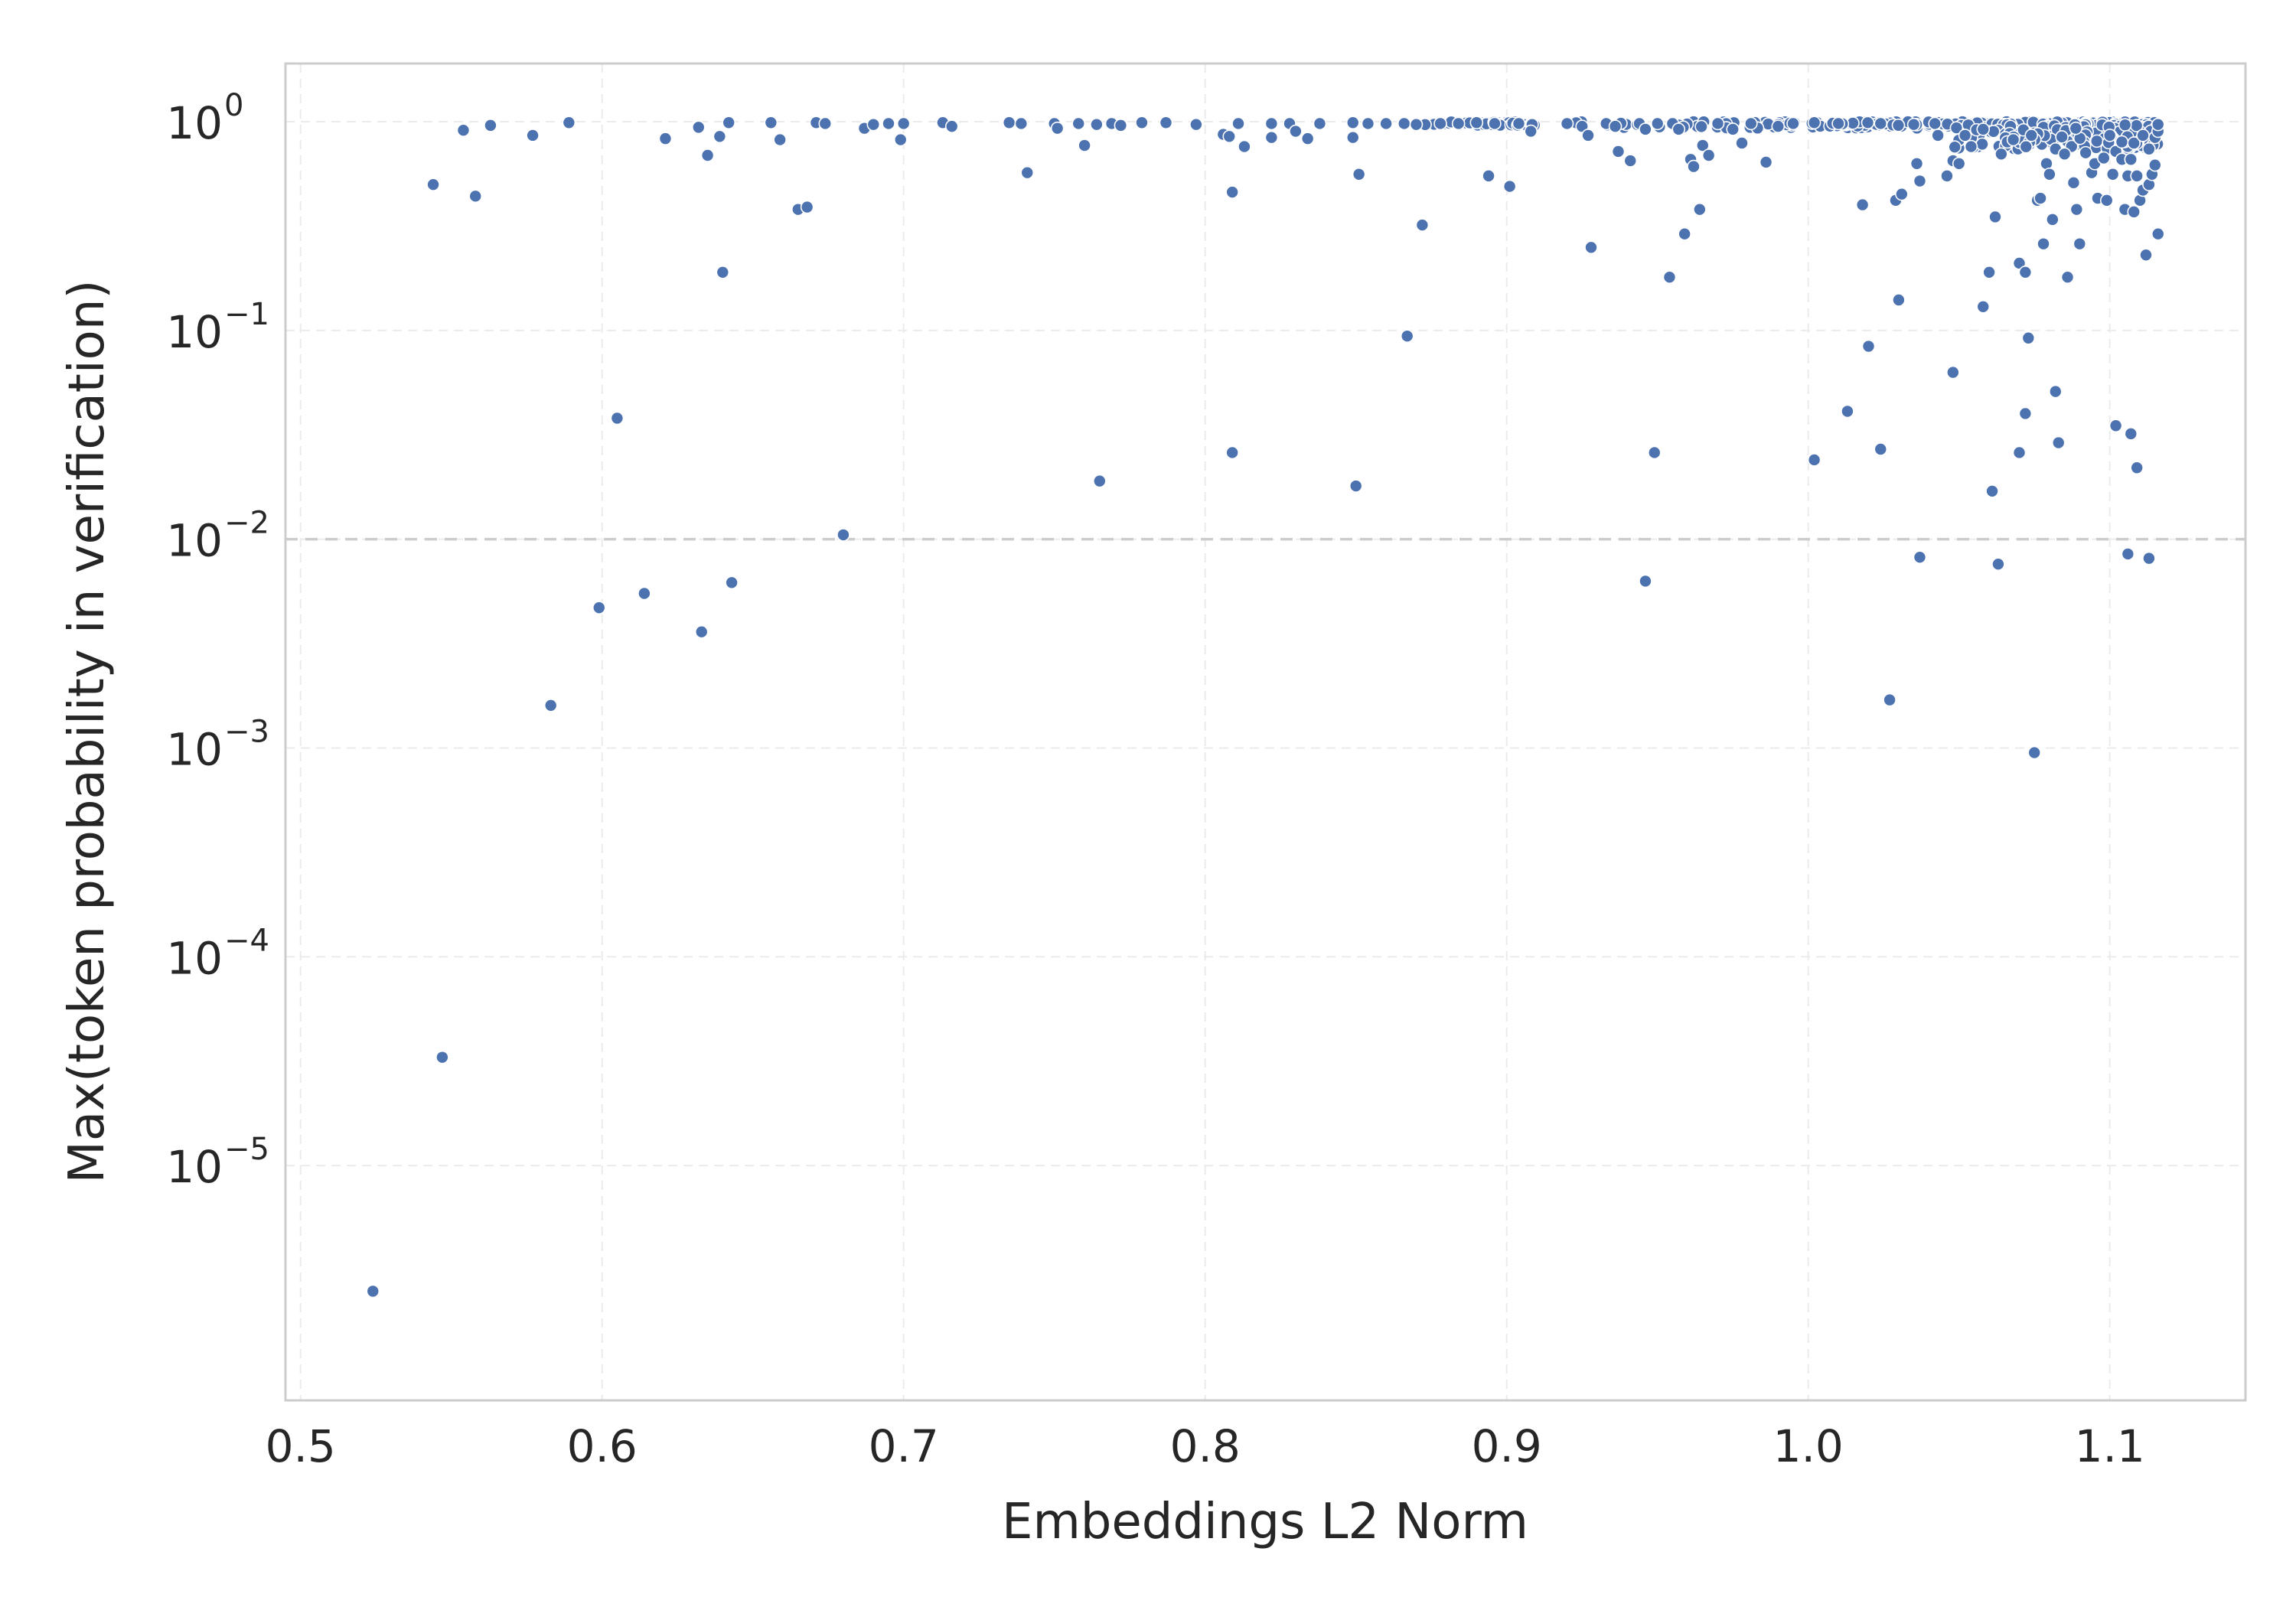 This screenshot has height=1607, width=2296. Describe the element at coordinates (2110, 1446) in the screenshot. I see `x-tick-label: 1.1` at that location.